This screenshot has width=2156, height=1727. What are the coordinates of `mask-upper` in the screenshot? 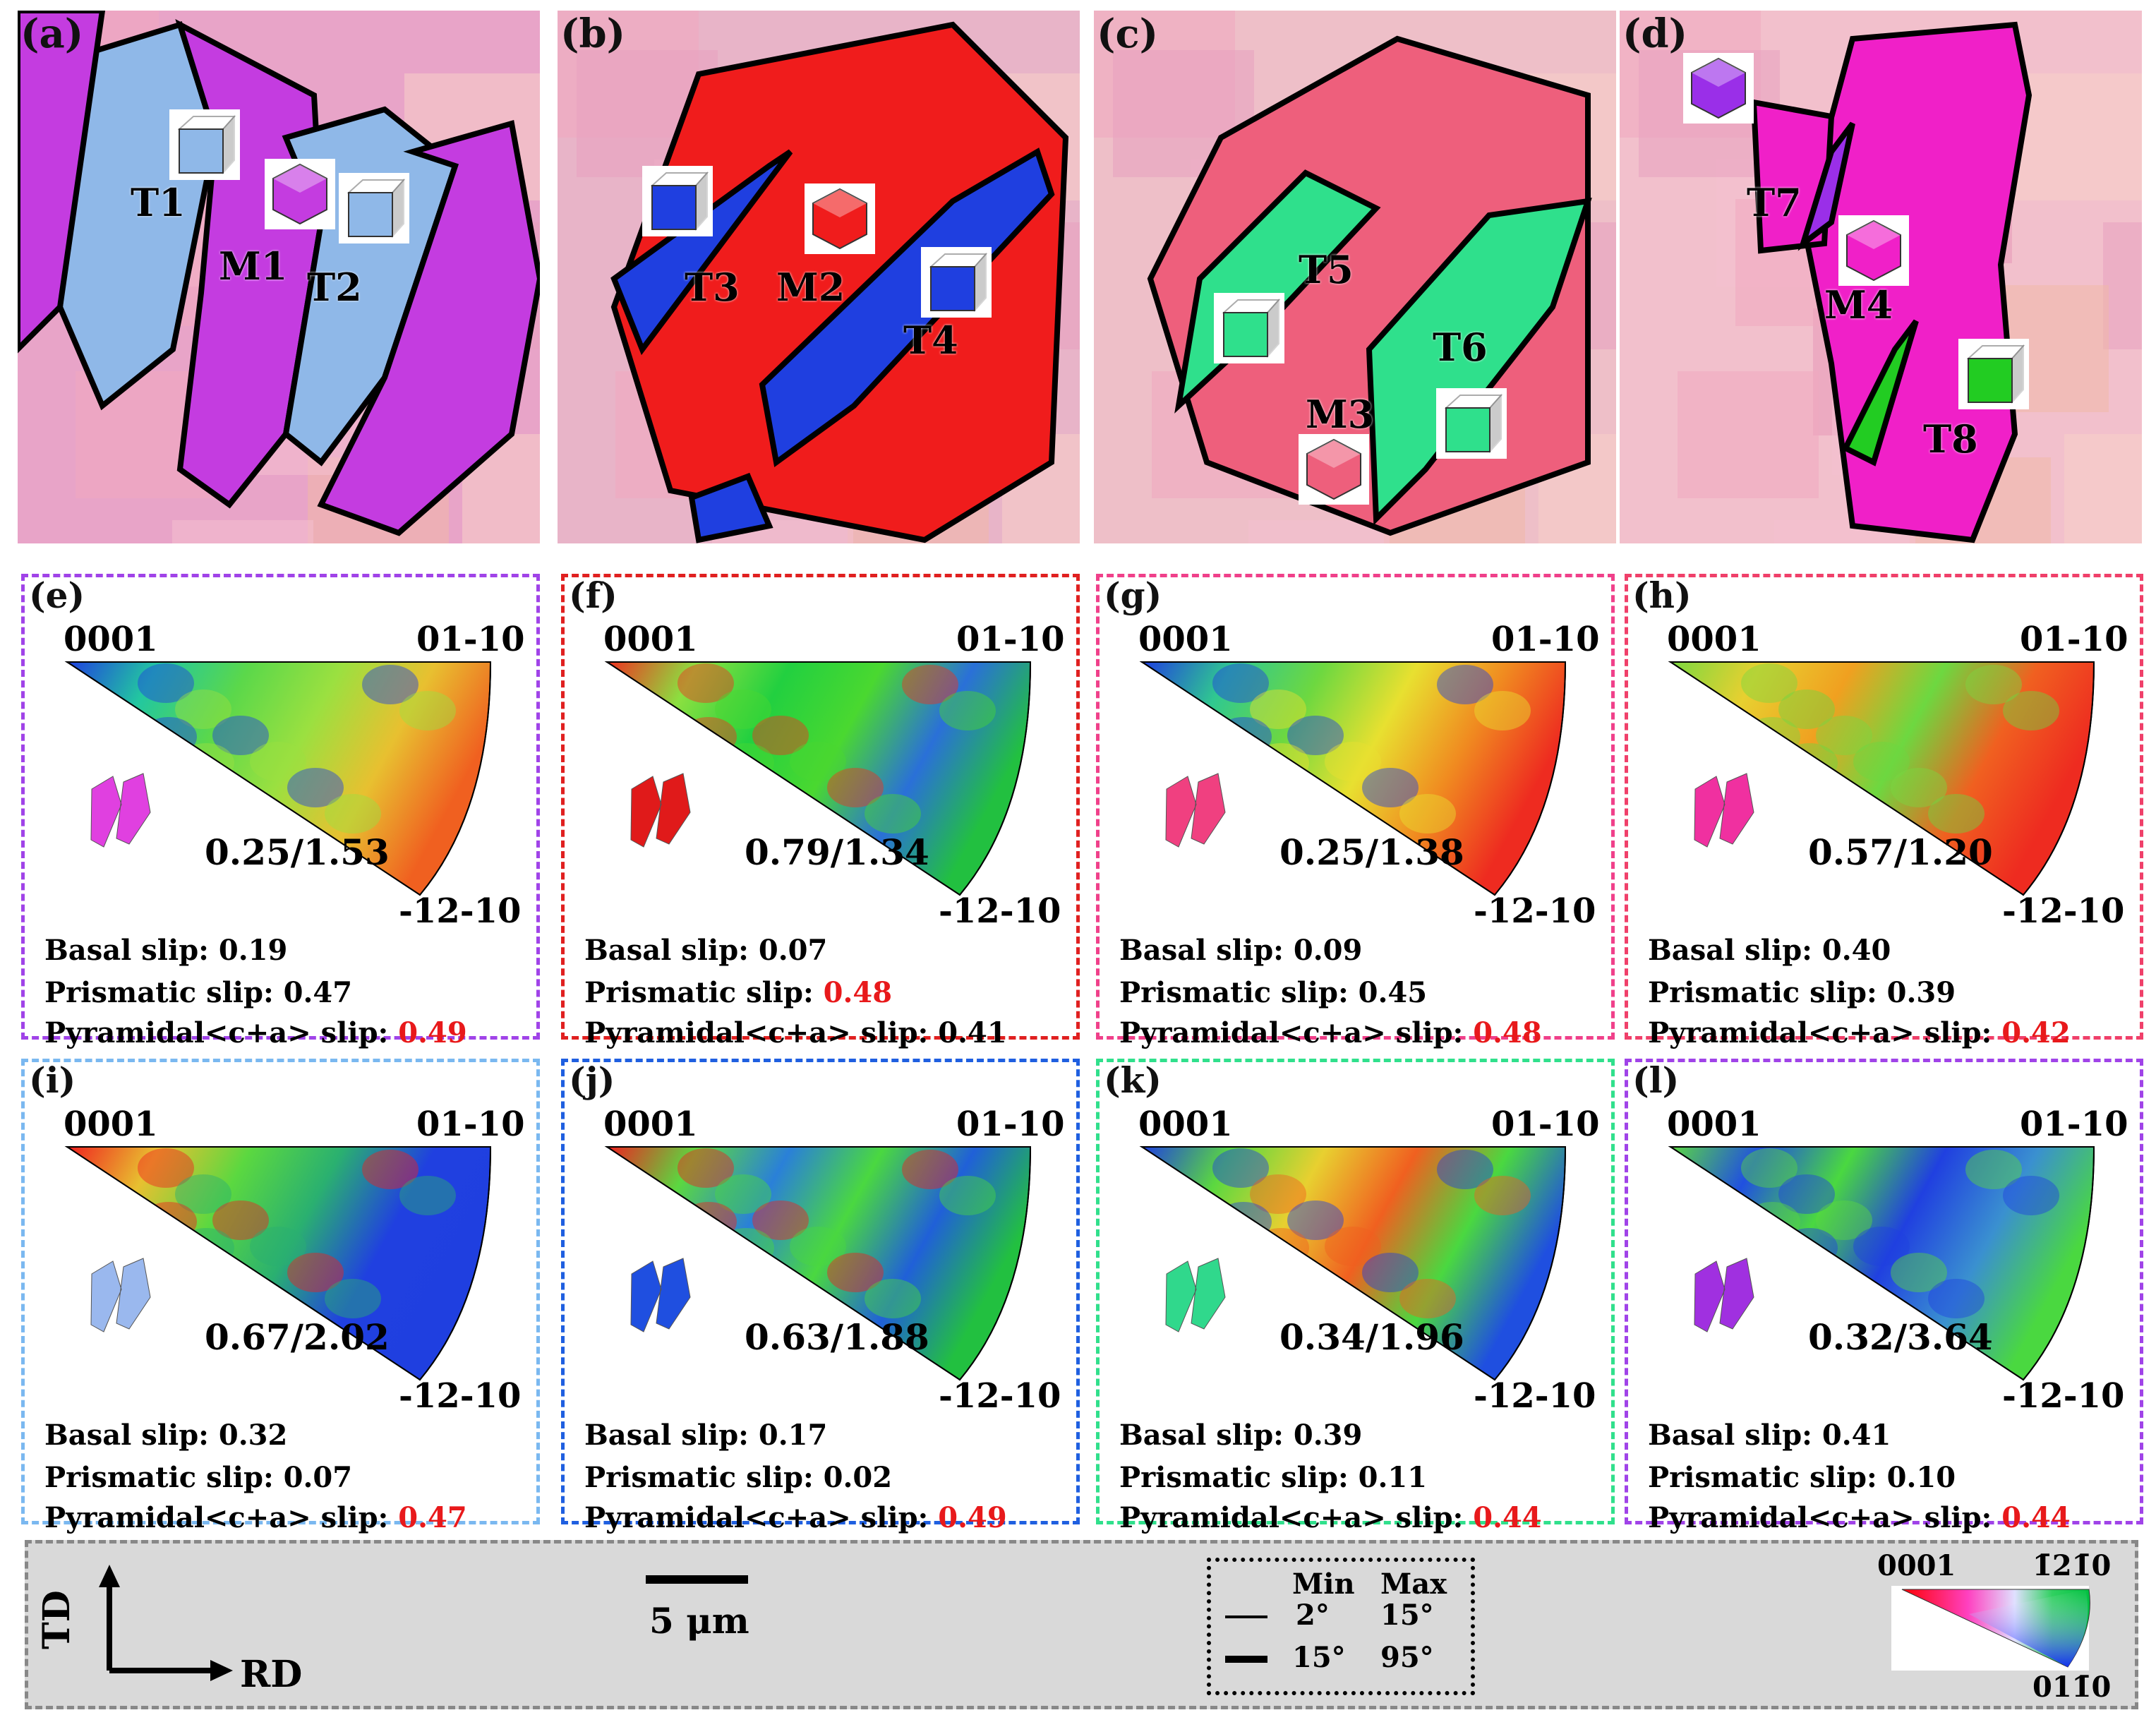 It's located at (1332, 1104).